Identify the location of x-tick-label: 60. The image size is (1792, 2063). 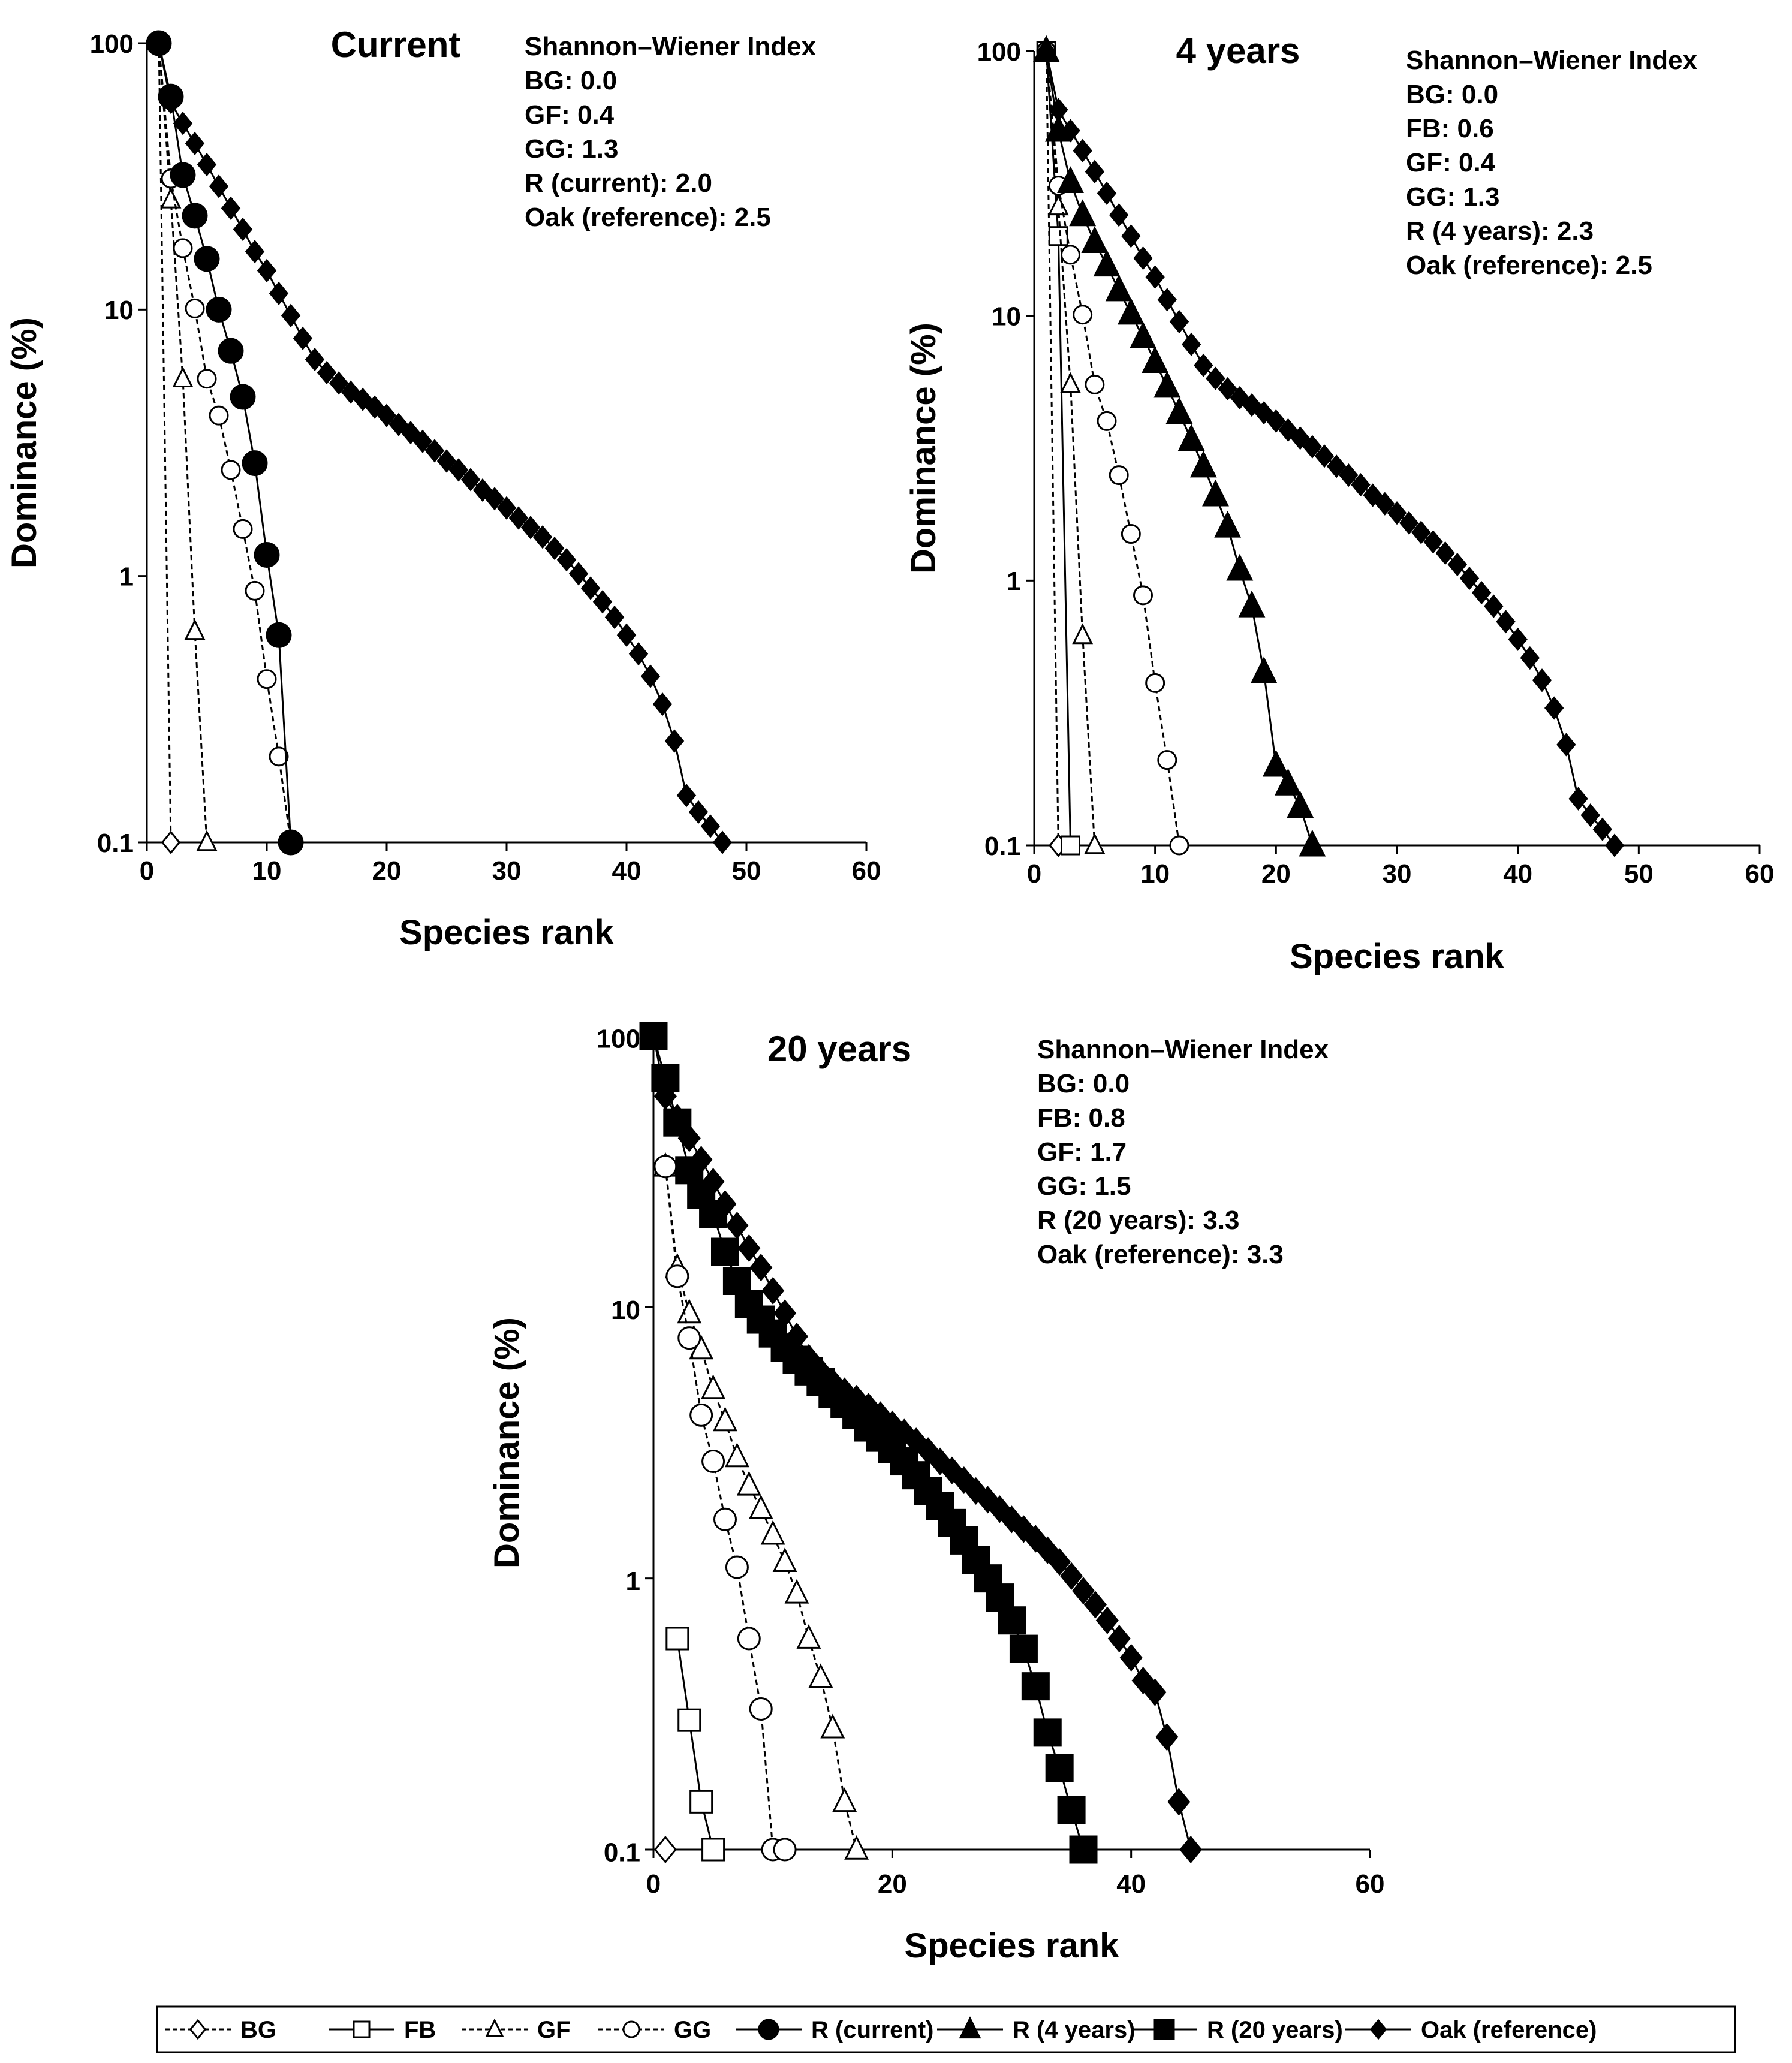
(866, 871).